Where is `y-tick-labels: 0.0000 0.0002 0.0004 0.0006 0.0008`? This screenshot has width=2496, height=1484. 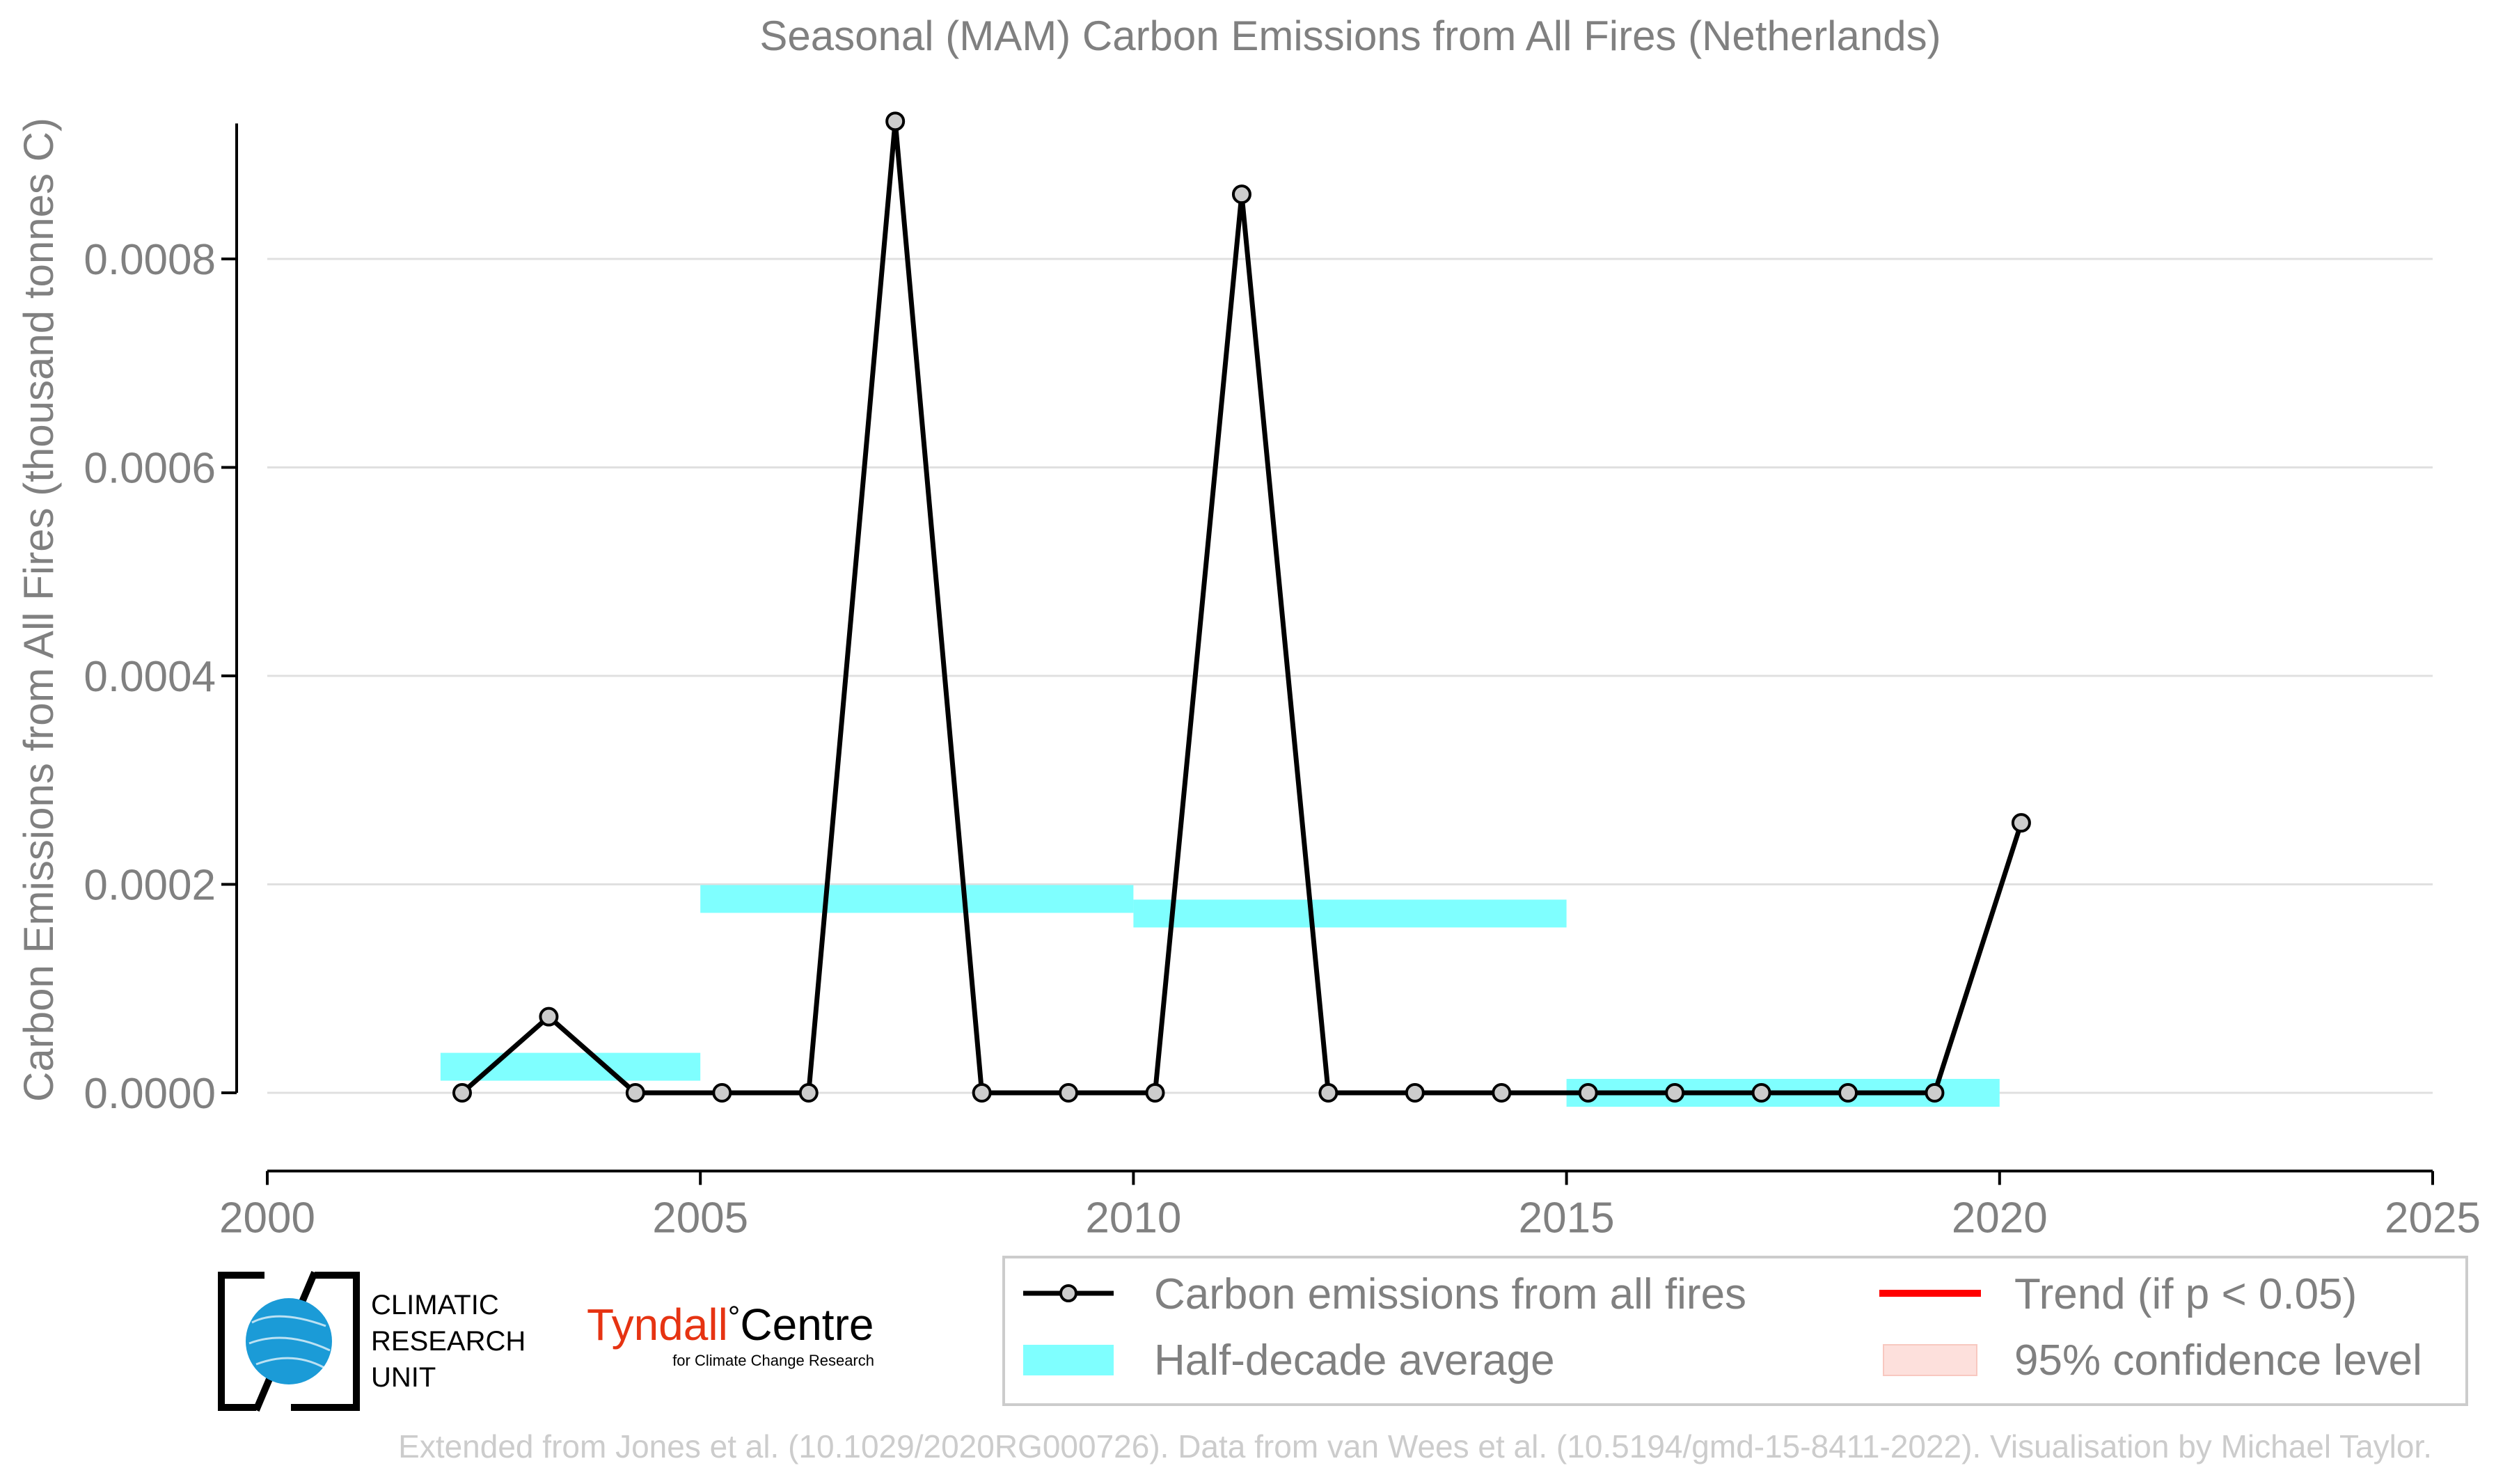 y-tick-labels: 0.0000 0.0002 0.0004 0.0006 0.0008 is located at coordinates (160, 677).